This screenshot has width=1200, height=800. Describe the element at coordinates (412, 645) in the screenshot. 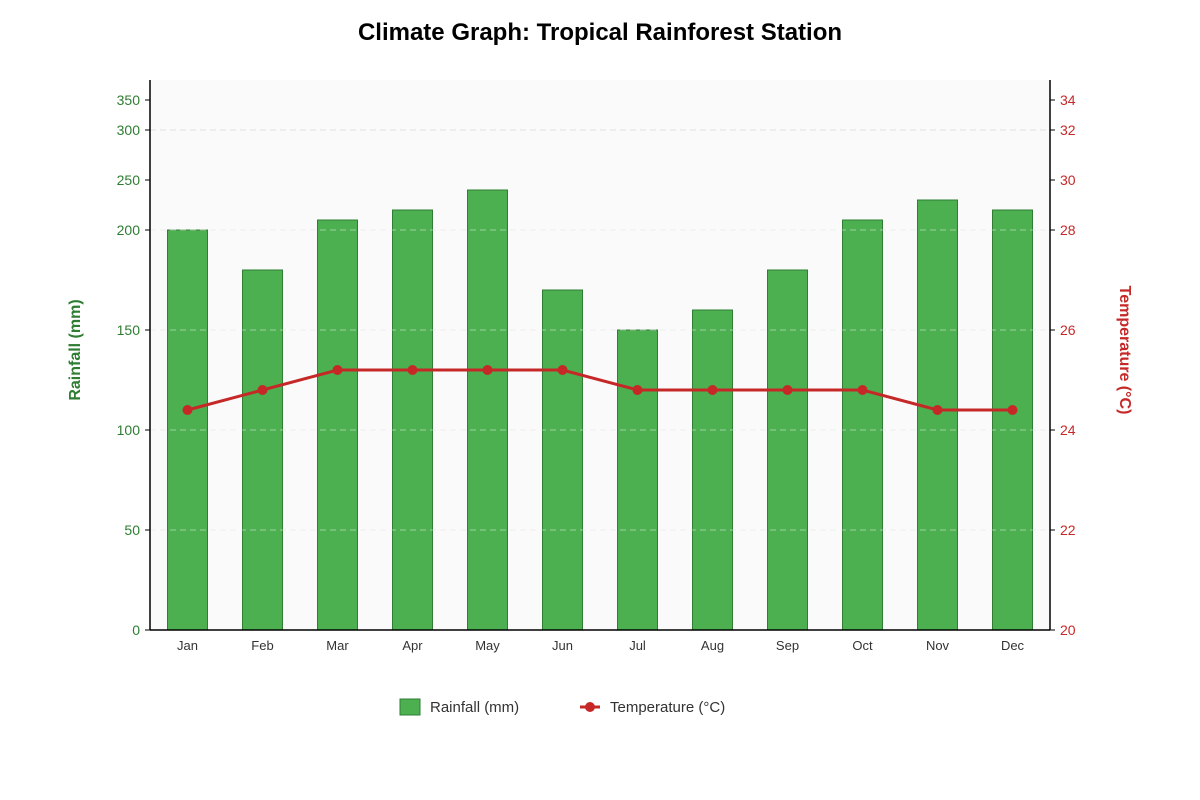

I see `x-tick-label: Apr` at that location.